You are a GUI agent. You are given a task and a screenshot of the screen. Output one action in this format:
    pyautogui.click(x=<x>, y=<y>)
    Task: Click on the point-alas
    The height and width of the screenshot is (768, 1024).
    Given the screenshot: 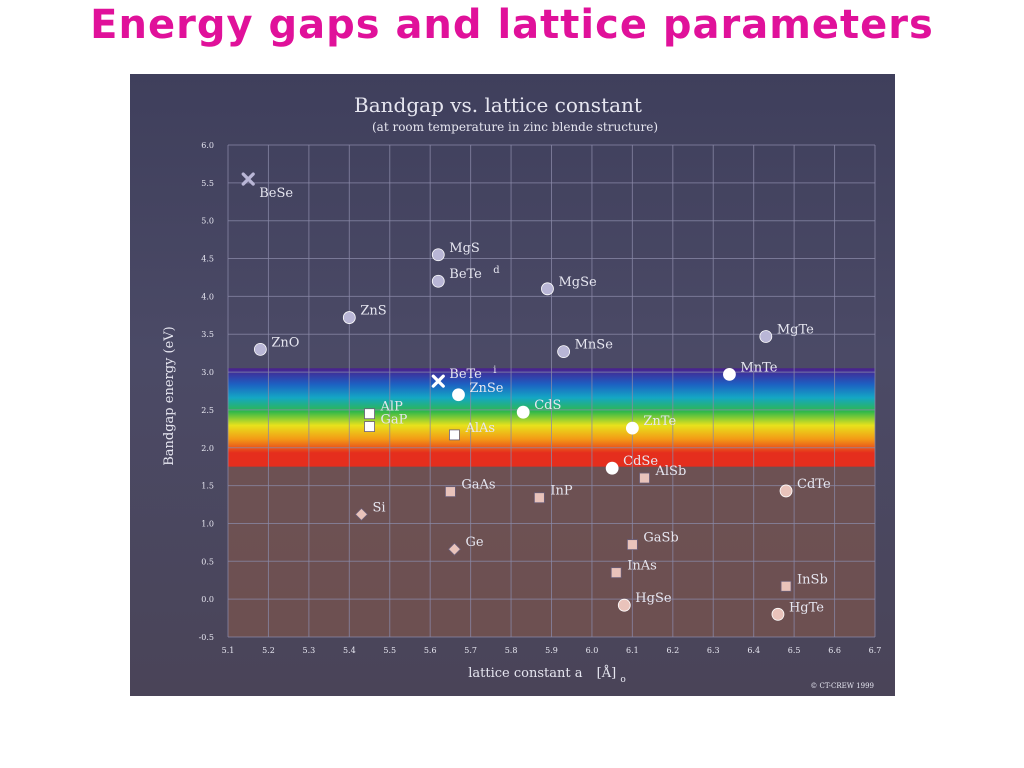 What is the action you would take?
    pyautogui.click(x=454, y=435)
    